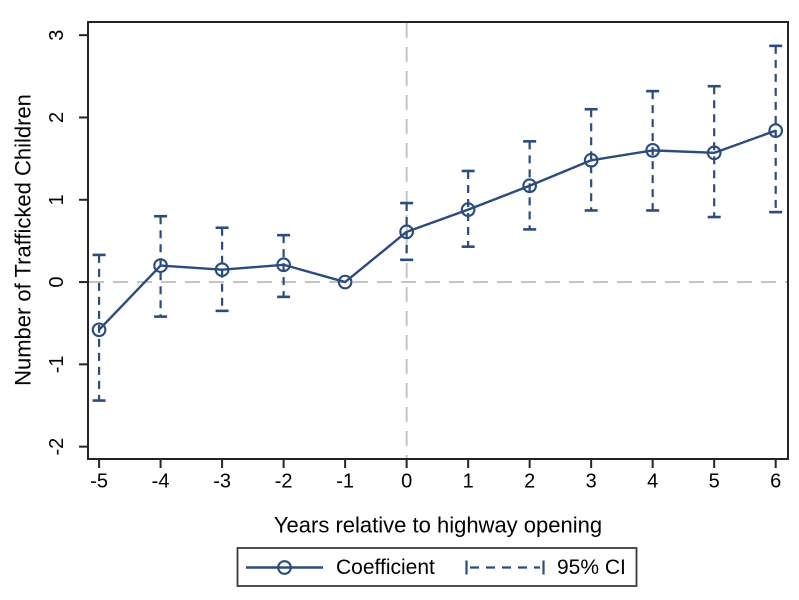 The height and width of the screenshot is (600, 799). I want to click on x-tick-label: -4, so click(161, 482).